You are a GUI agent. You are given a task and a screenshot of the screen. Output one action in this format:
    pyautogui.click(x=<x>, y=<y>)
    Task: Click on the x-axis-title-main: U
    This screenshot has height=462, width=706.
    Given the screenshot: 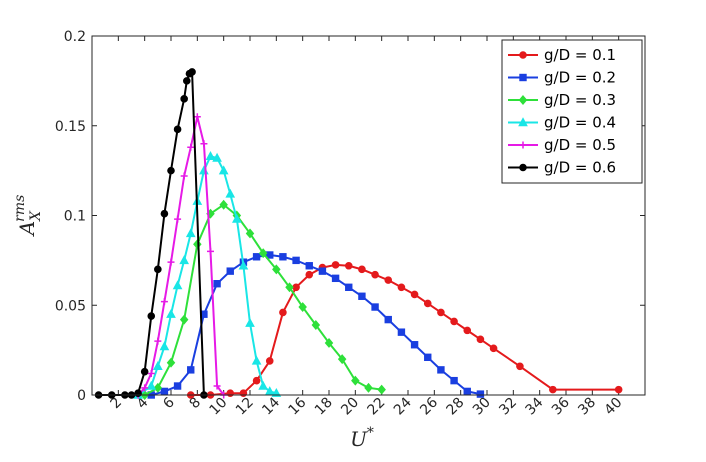 What is the action you would take?
    pyautogui.click(x=359, y=439)
    